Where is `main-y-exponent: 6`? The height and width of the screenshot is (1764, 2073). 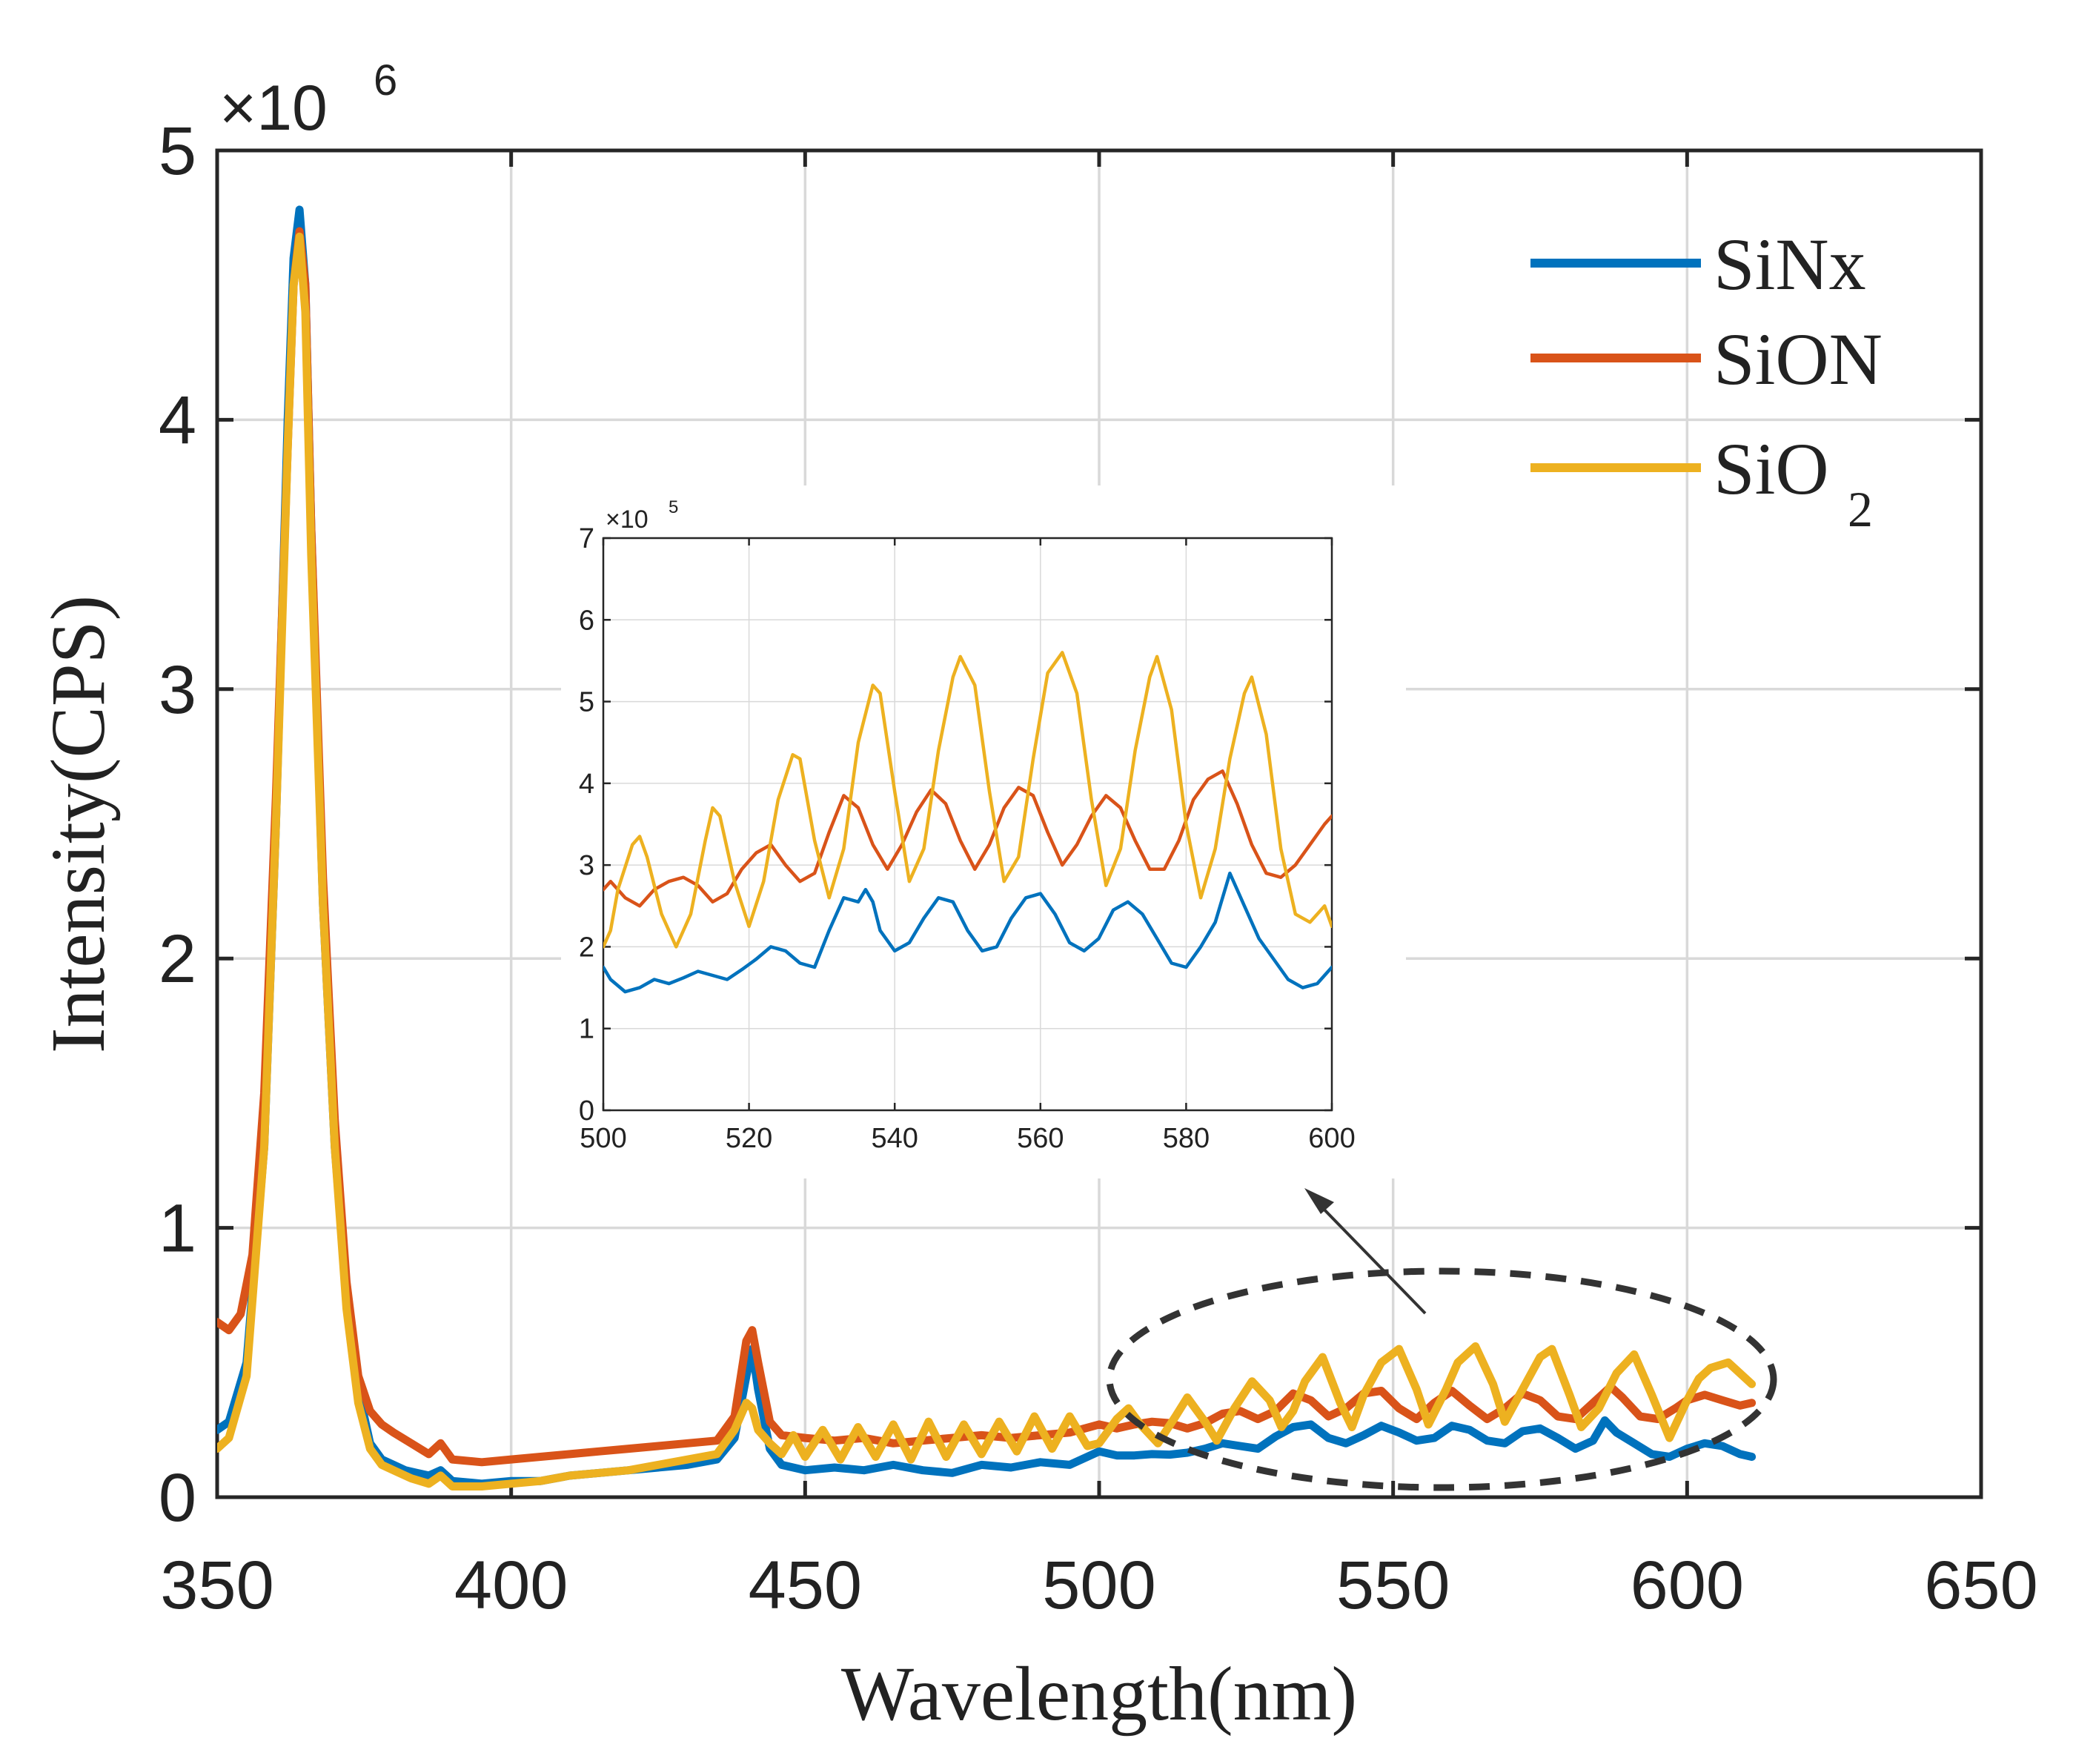 main-y-exponent: 6 is located at coordinates (385, 80).